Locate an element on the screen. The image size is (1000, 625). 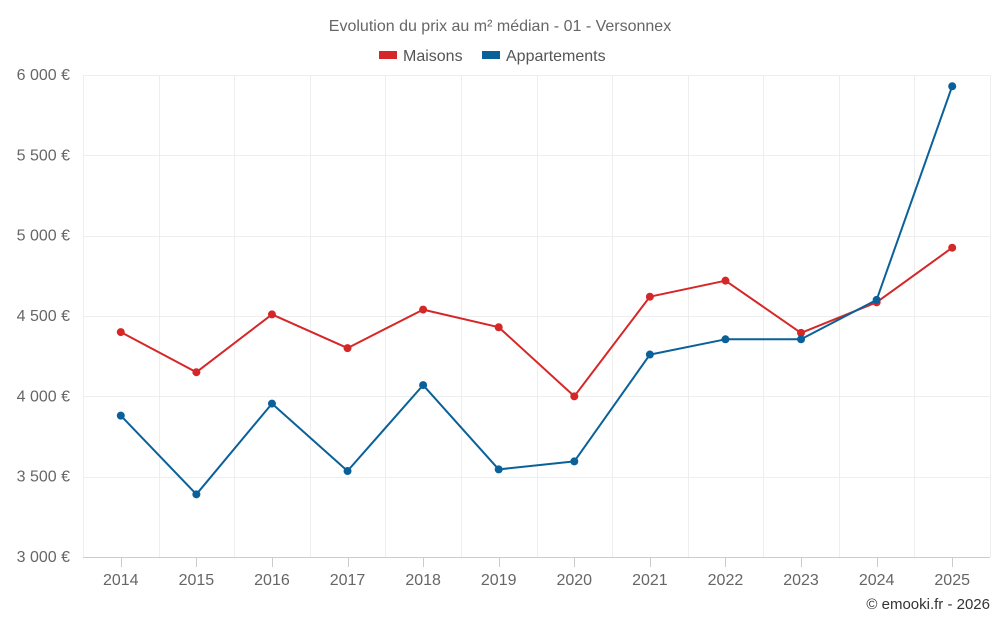
legend-label: Appartements is located at coordinates (556, 56).